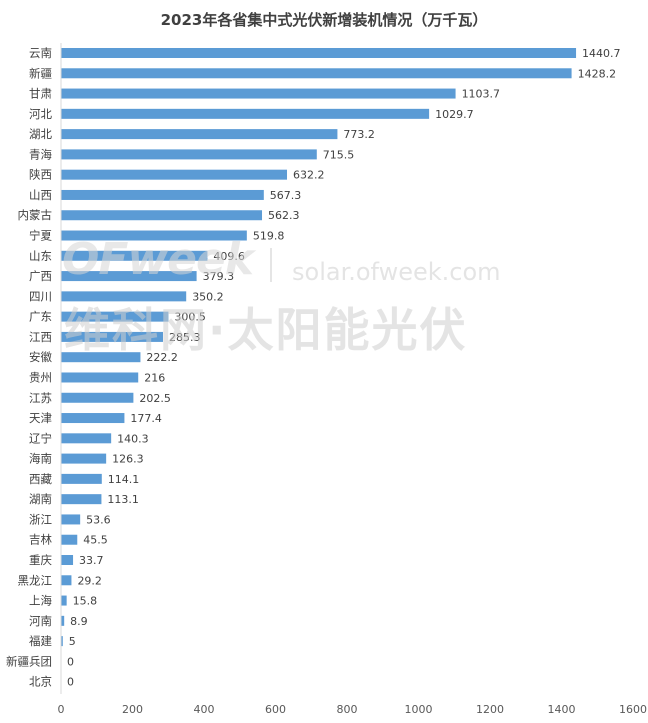  What do you see at coordinates (40, 317) in the screenshot?
I see `category-label: 广东` at bounding box center [40, 317].